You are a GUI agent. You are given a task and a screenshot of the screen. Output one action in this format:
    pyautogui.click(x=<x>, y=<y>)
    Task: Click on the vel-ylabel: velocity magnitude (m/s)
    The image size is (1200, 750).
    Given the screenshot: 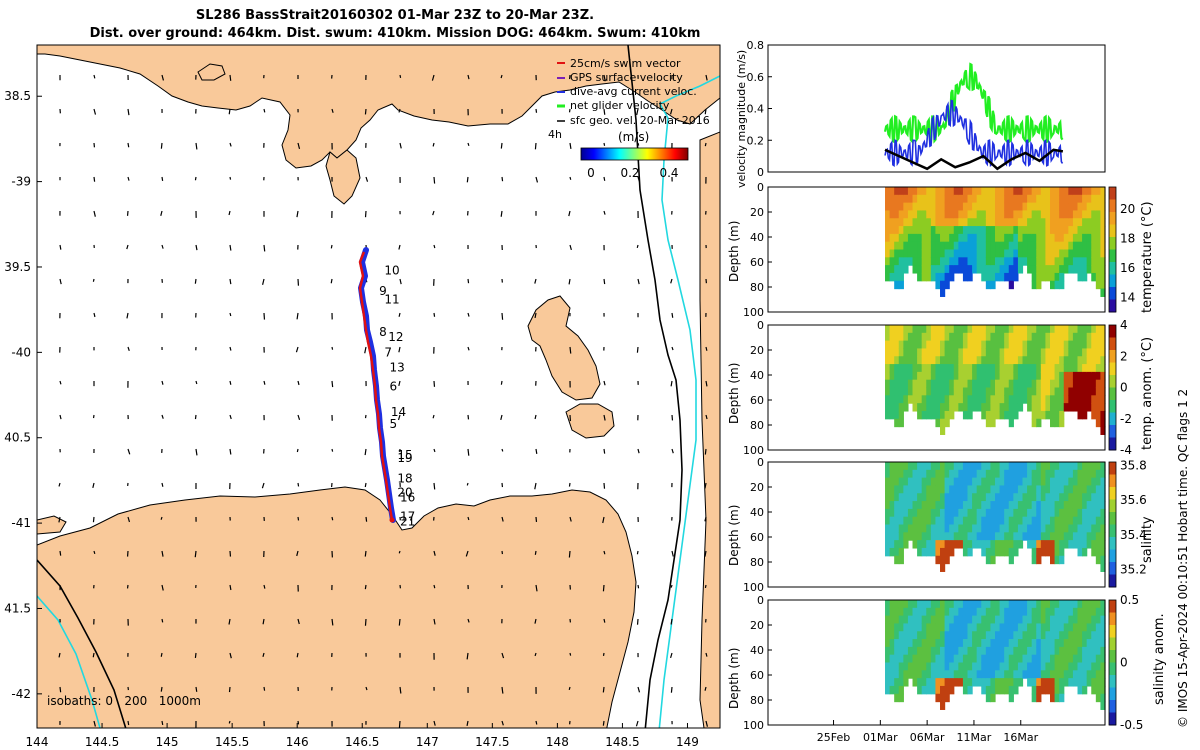 What is the action you would take?
    pyautogui.click(x=741, y=118)
    